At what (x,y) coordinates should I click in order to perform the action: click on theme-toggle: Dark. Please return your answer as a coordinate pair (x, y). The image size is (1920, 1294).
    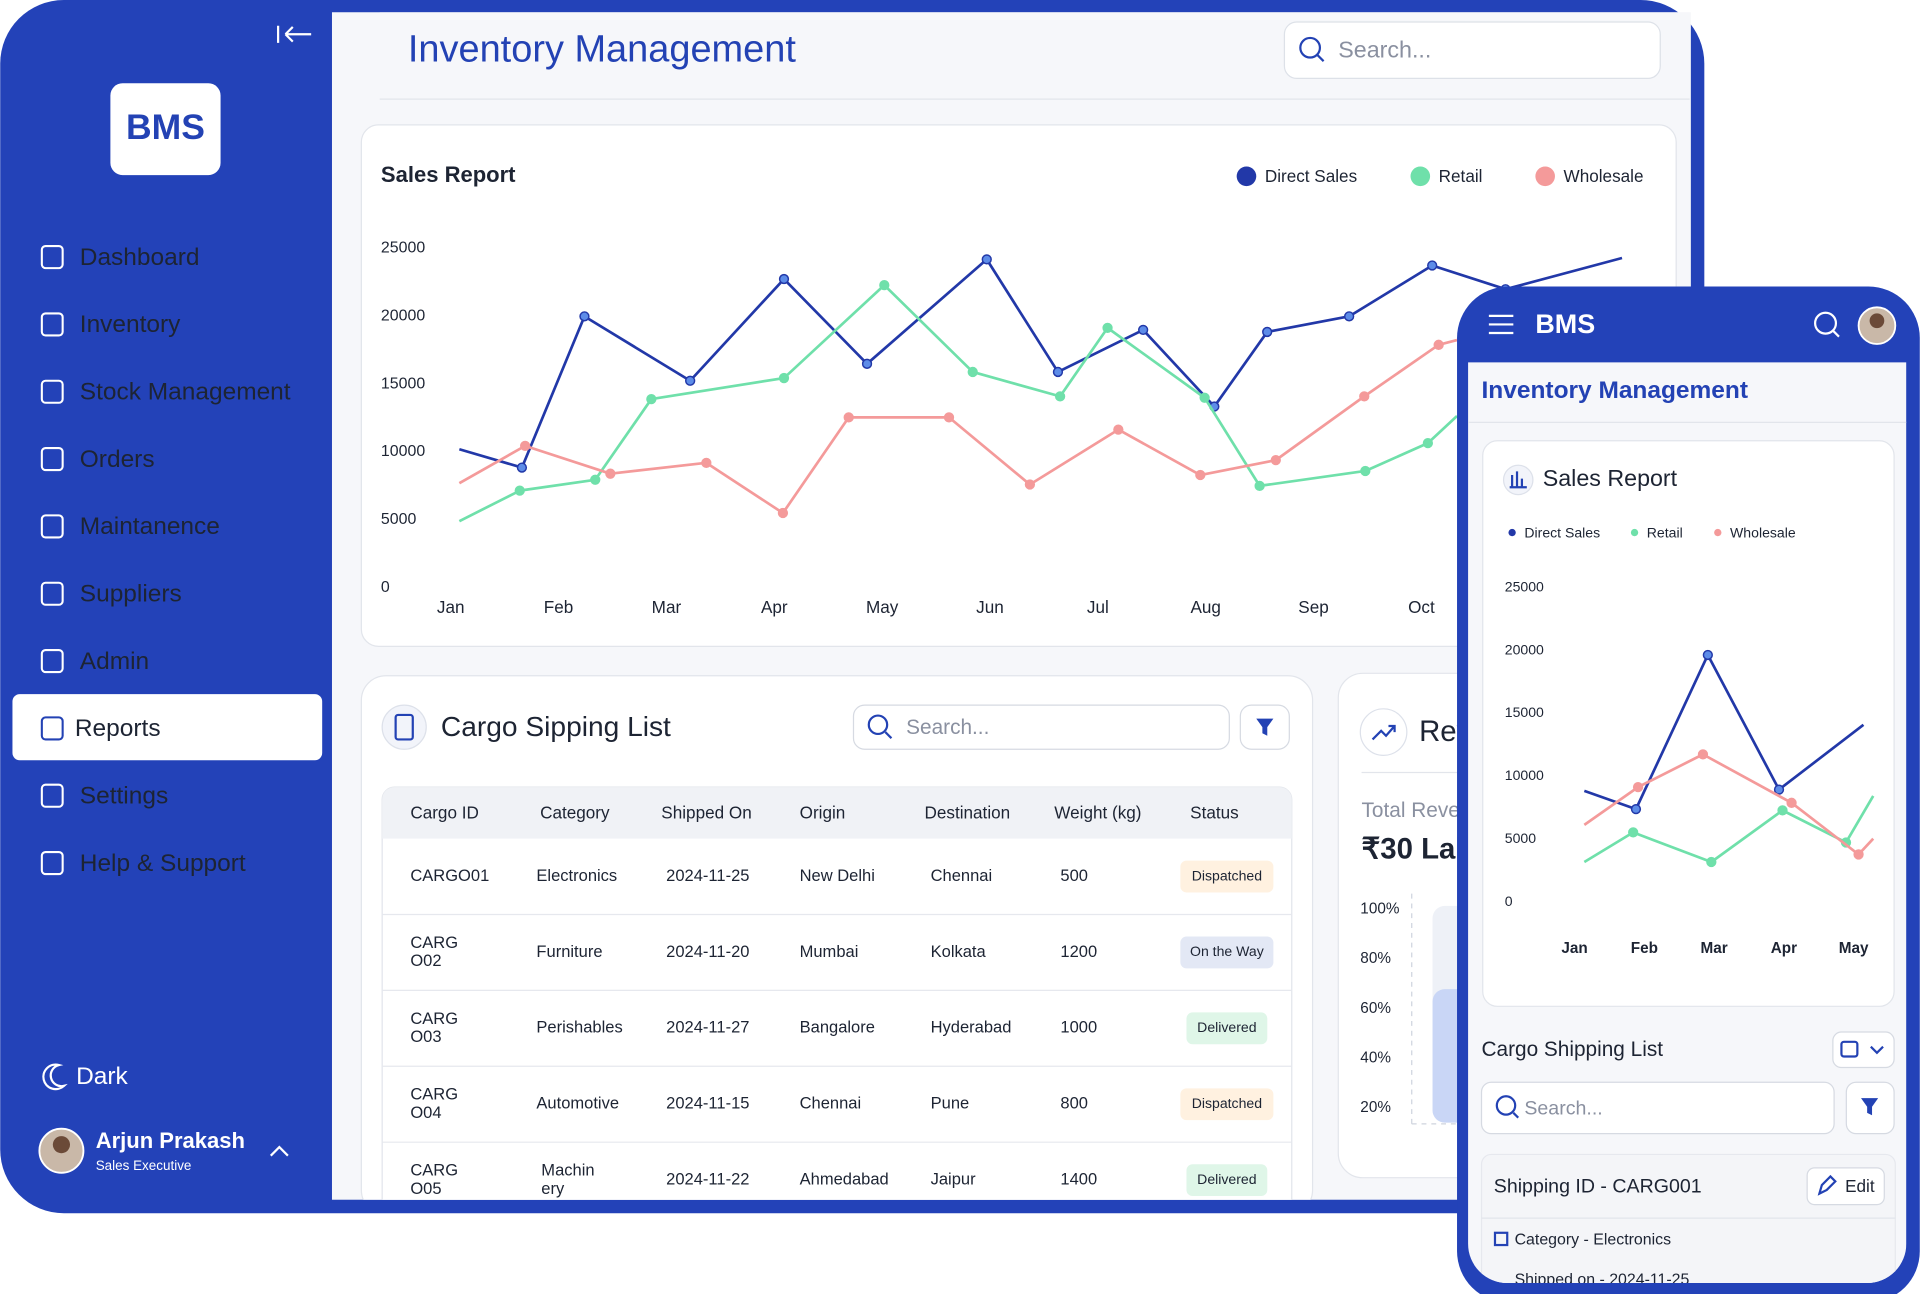
    Looking at the image, I should click on (102, 1076).